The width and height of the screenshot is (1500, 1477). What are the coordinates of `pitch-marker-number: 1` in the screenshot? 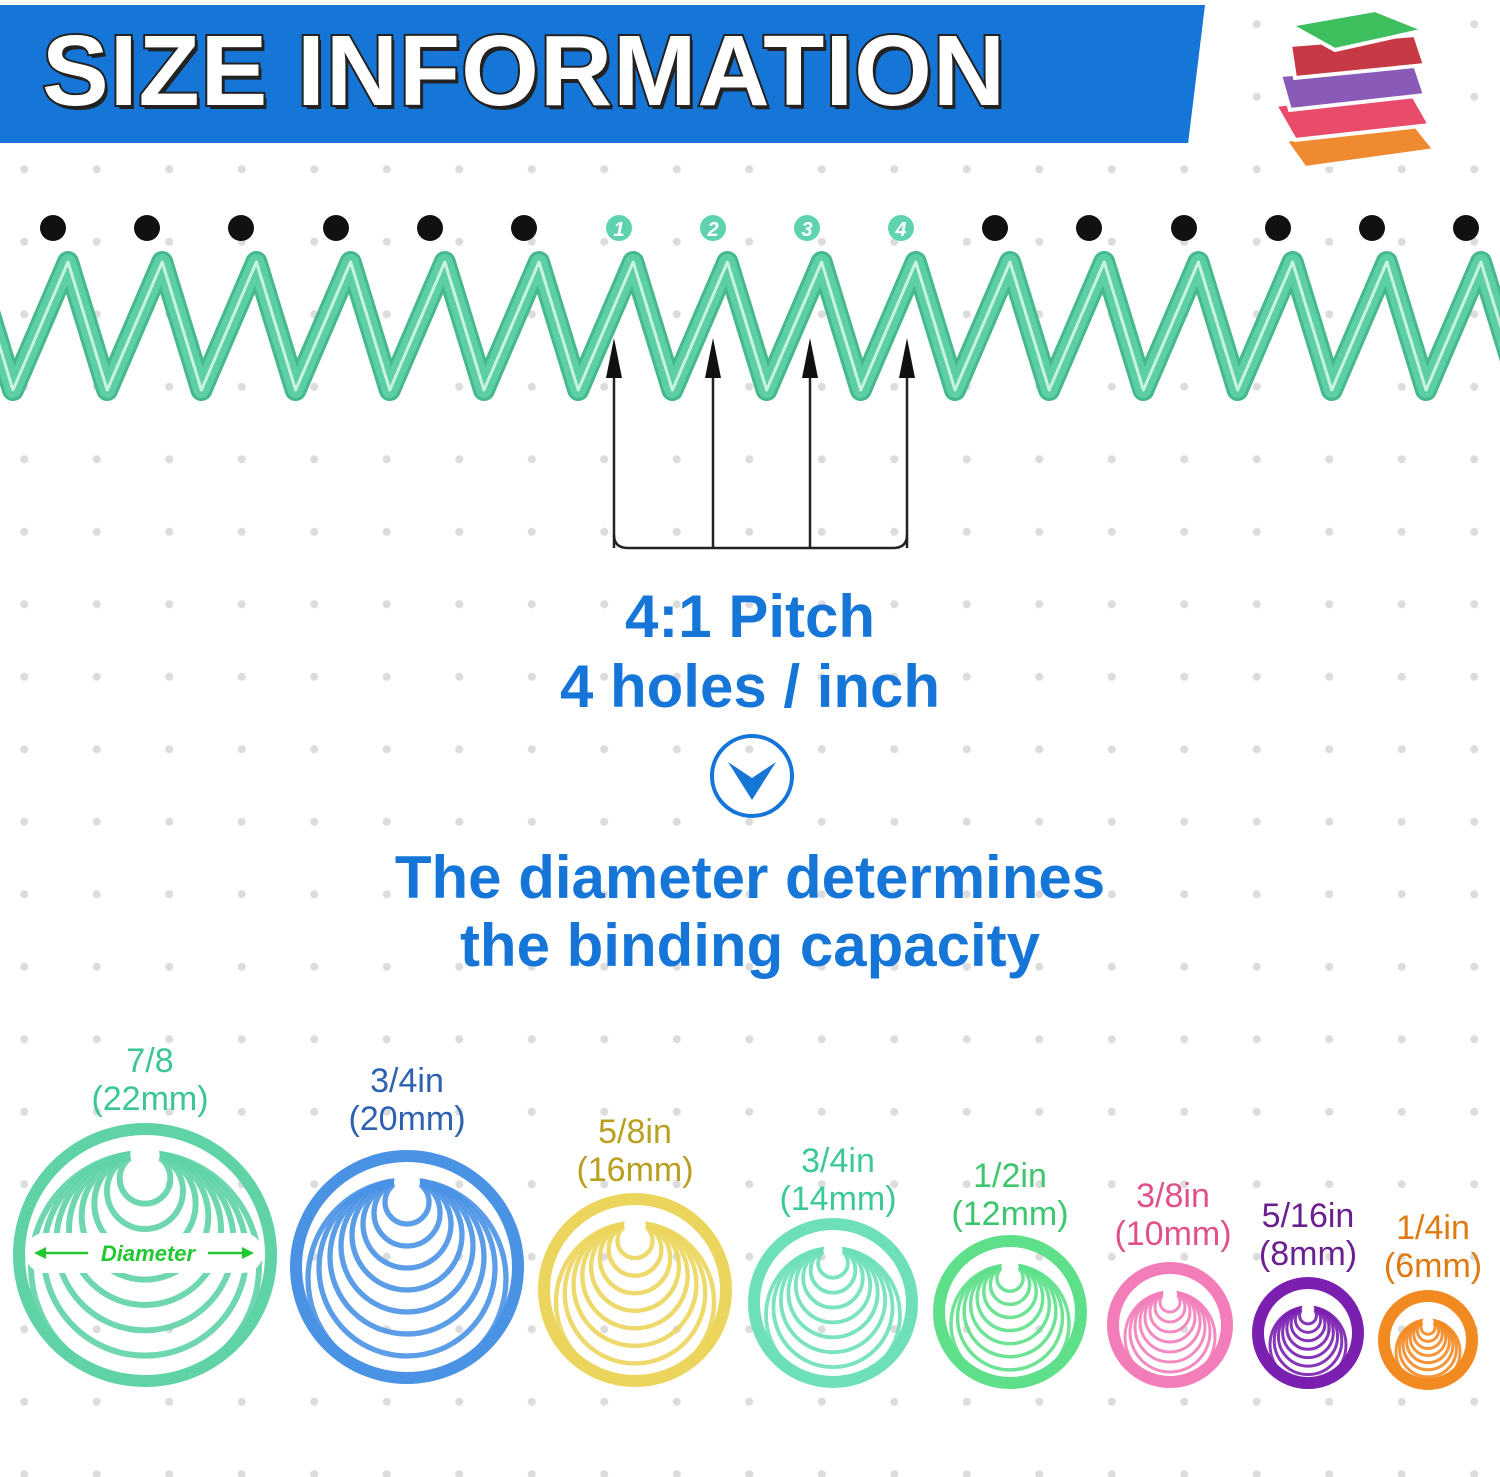 It's located at (618, 230).